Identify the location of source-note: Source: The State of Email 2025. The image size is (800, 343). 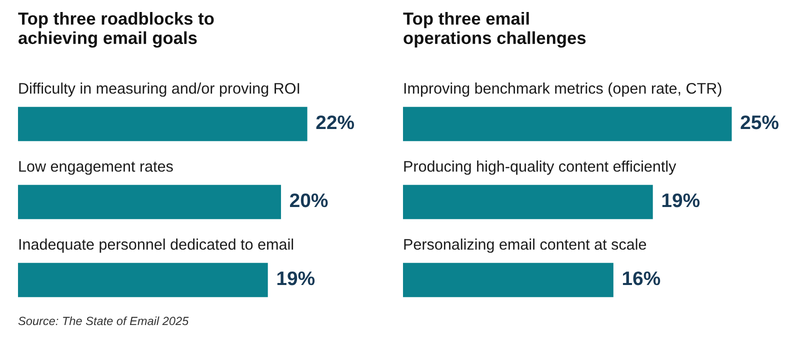
(103, 321).